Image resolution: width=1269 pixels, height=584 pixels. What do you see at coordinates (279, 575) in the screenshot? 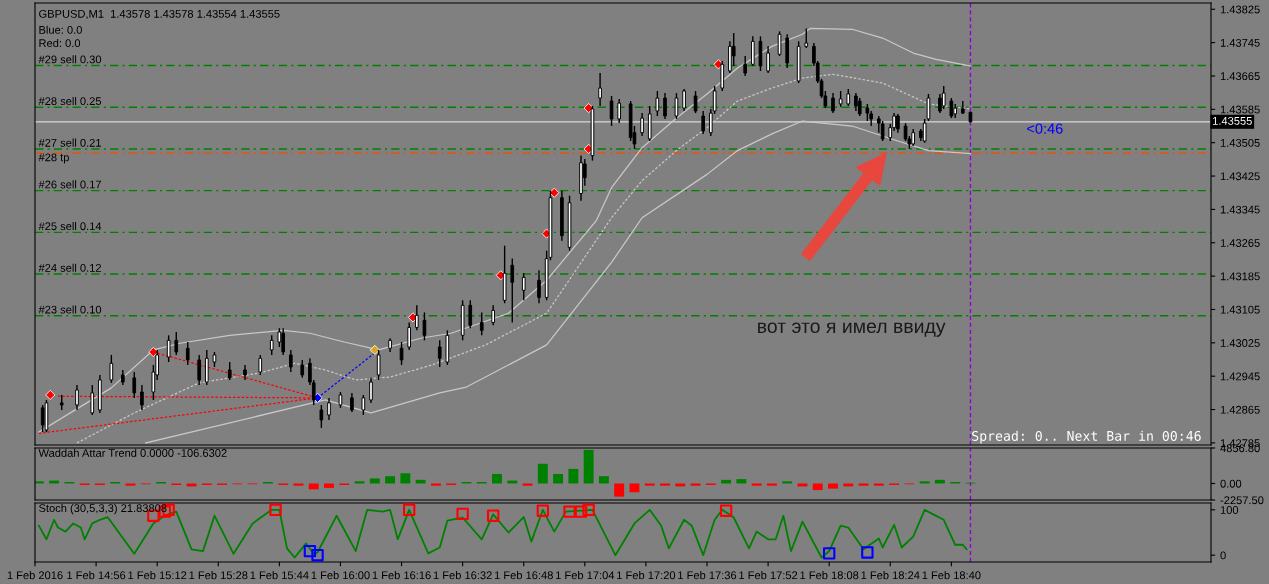
I see `x-tick-label: 1 Feb 15:44` at bounding box center [279, 575].